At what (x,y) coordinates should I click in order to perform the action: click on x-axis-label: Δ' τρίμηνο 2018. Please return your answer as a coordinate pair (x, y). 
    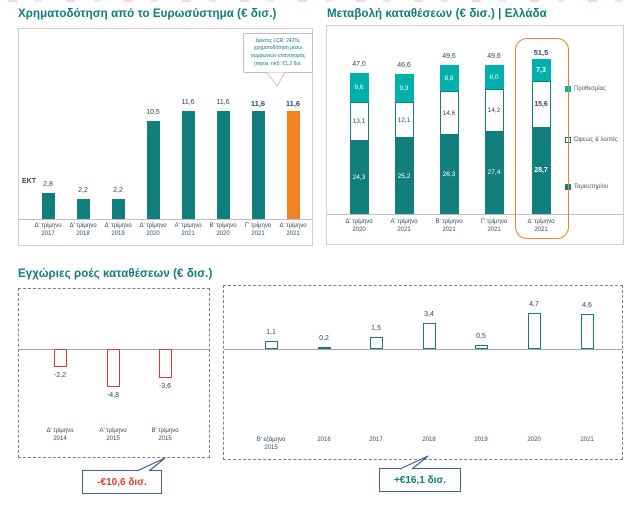
    Looking at the image, I should click on (82, 230).